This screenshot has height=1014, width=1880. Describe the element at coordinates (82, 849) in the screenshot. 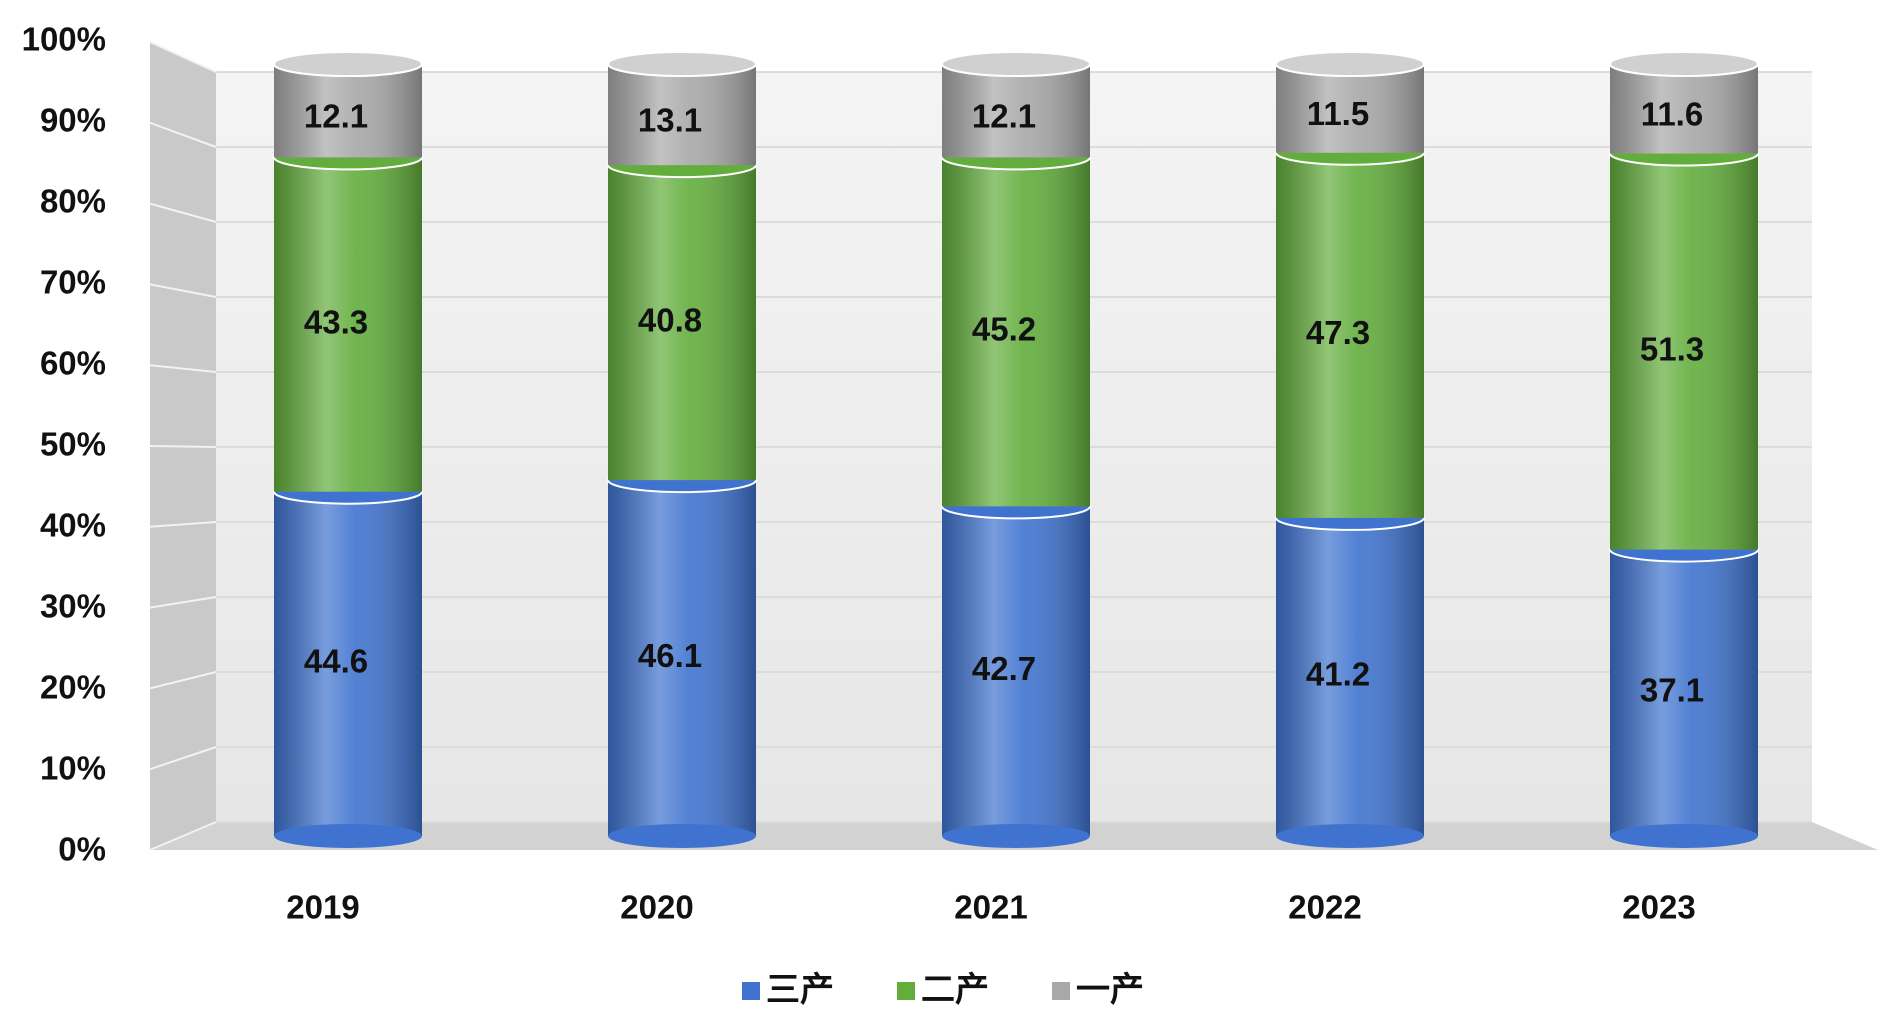

I see `y-tick-label: 0%` at that location.